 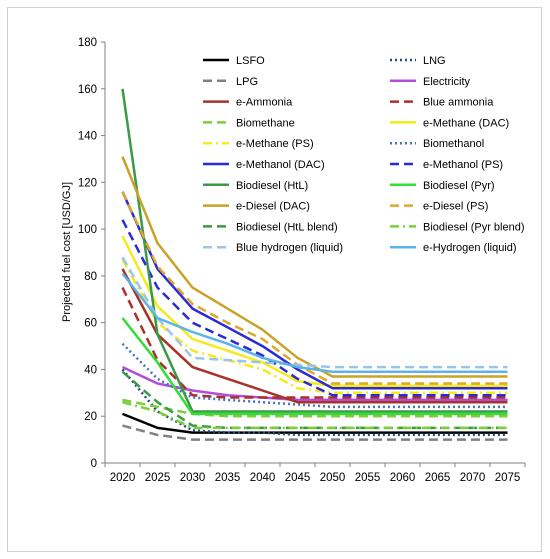 What do you see at coordinates (368, 478) in the screenshot?
I see `x-tick-label: 2055` at bounding box center [368, 478].